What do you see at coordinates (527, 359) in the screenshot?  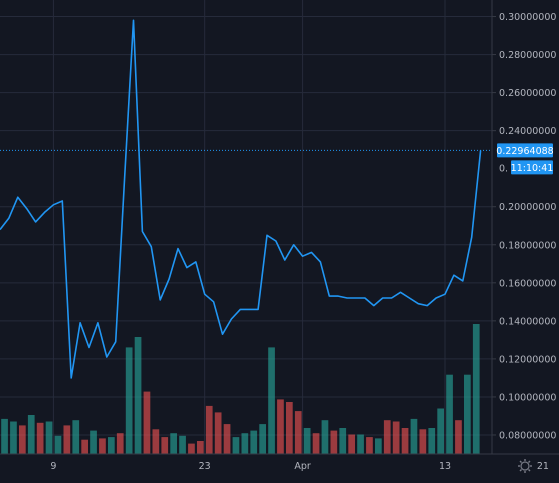 I see `price-tick-label: 0.12000000` at bounding box center [527, 359].